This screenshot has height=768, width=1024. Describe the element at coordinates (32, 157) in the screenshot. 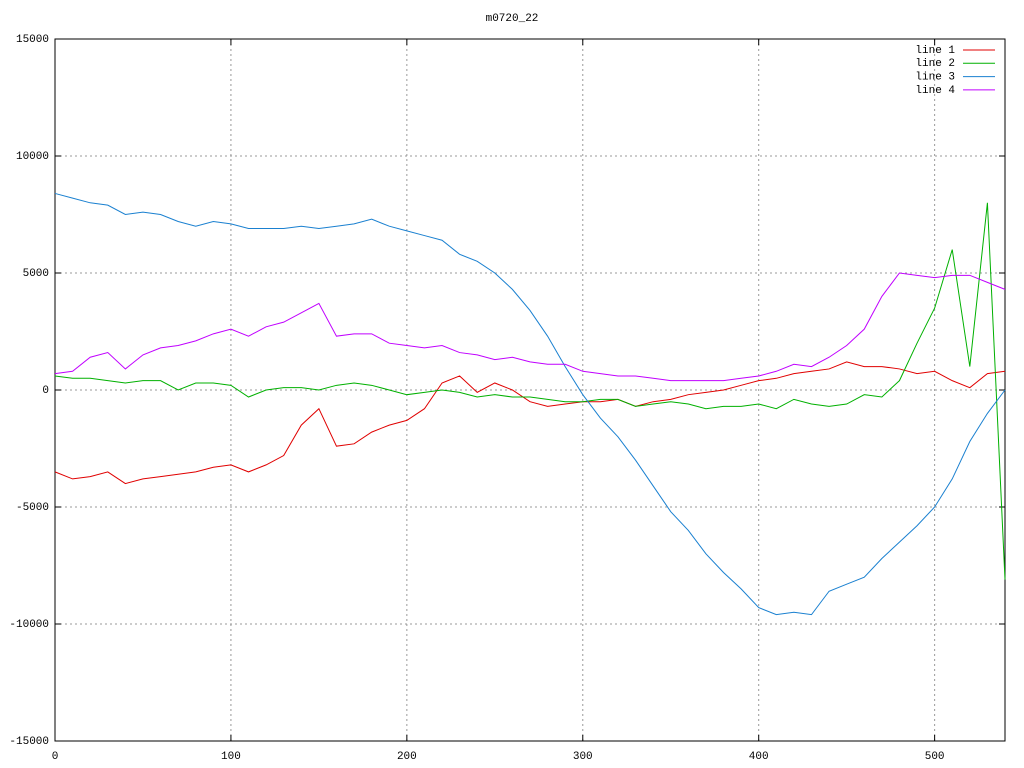

I see `y-tick-label: 10000` at that location.